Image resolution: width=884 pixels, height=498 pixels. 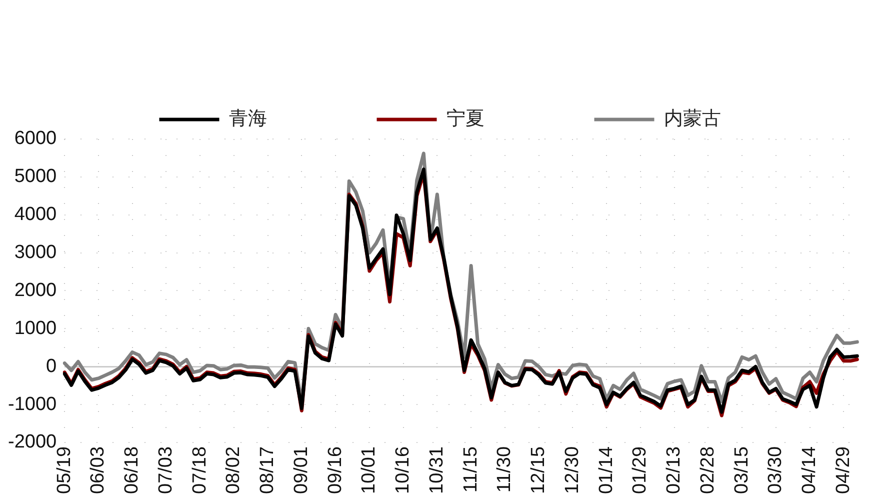 What do you see at coordinates (35, 139) in the screenshot?
I see `y-tick-label: 6000` at bounding box center [35, 139].